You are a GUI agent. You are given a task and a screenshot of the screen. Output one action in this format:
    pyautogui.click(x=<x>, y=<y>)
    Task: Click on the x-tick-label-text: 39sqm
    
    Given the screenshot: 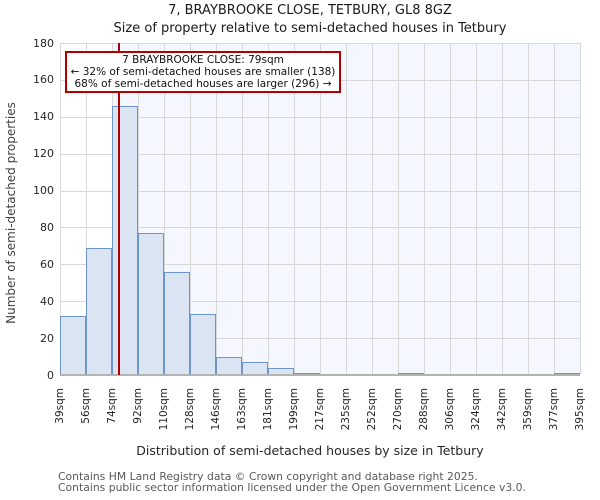 What is the action you would take?
    pyautogui.click(x=60, y=406)
    